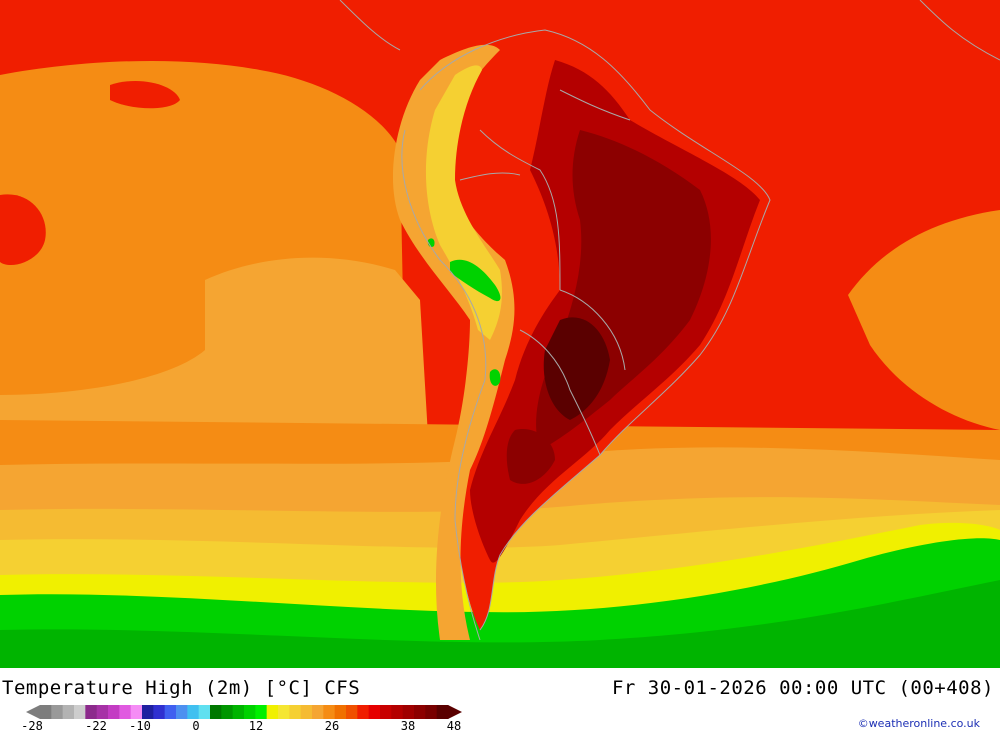 This screenshot has height=733, width=1000. I want to click on legend-tick-label: 48, so click(454, 726).